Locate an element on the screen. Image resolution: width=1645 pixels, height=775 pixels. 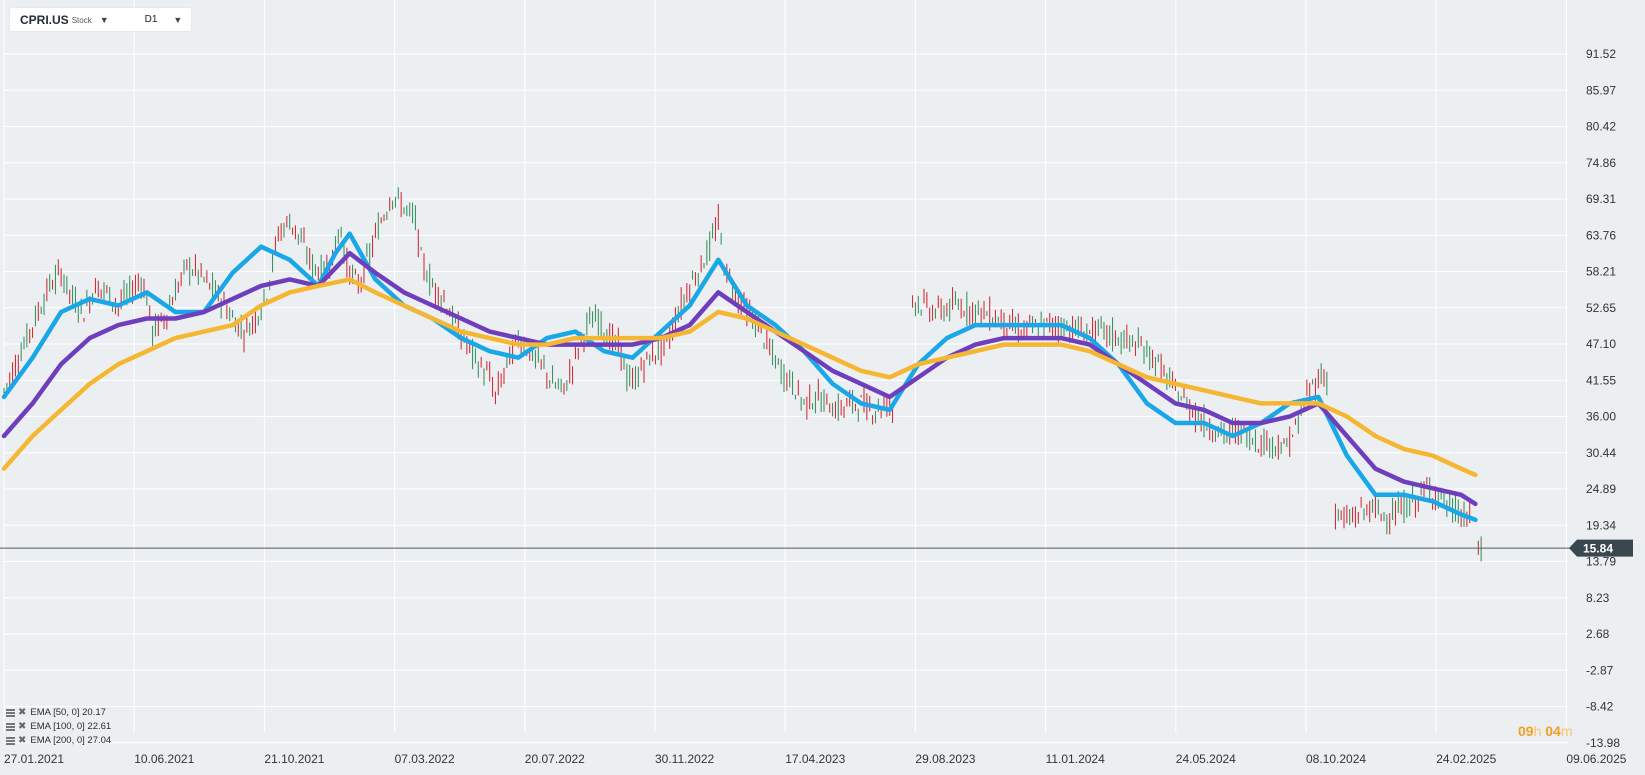
symbol-dropdown-icon: ▼ is located at coordinates (104, 19).